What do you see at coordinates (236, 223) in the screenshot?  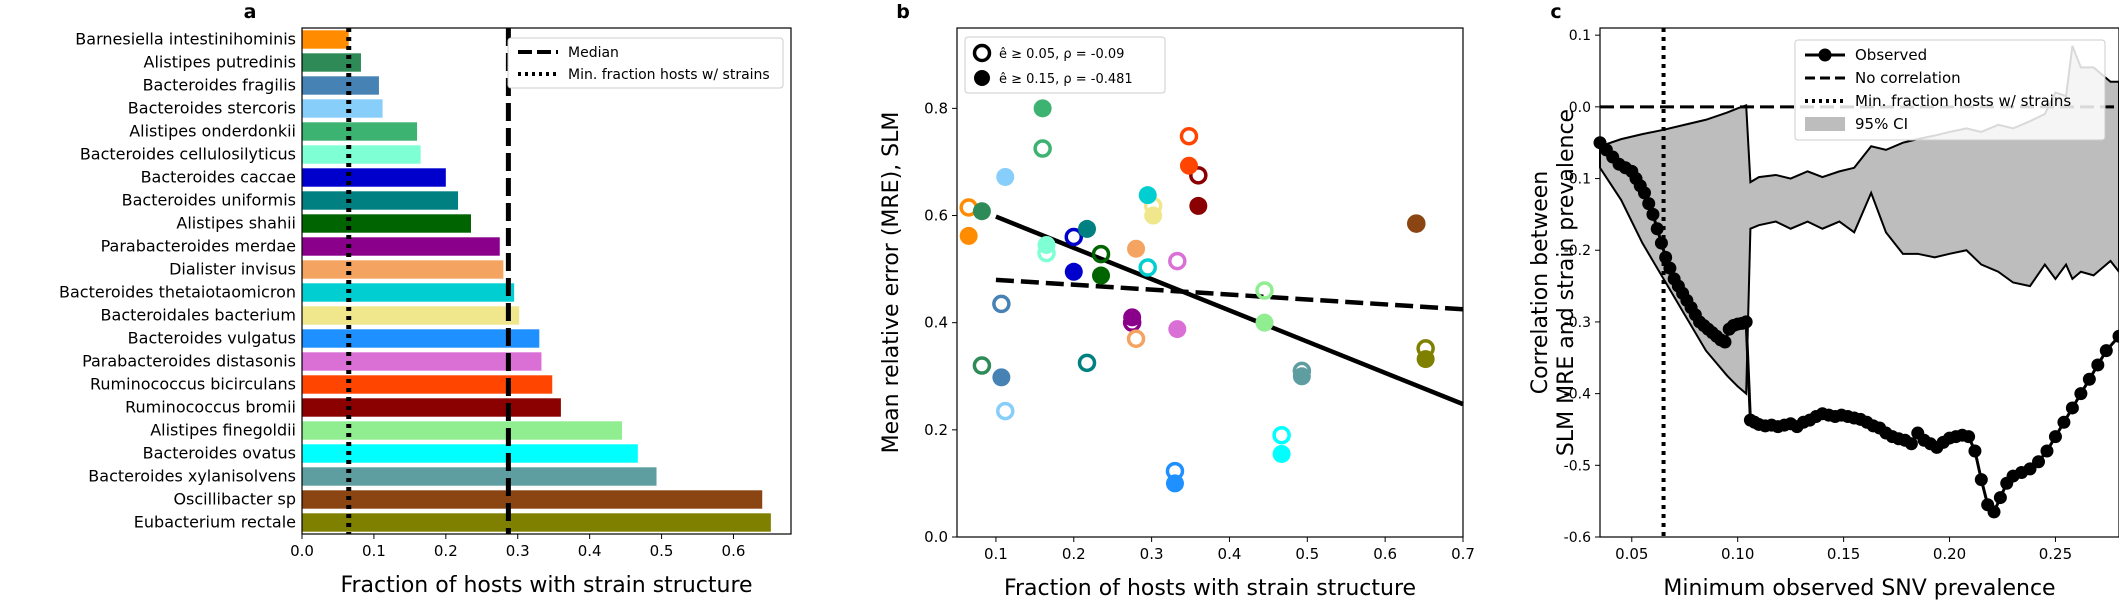 I see `category-label: Alistipes shahii` at bounding box center [236, 223].